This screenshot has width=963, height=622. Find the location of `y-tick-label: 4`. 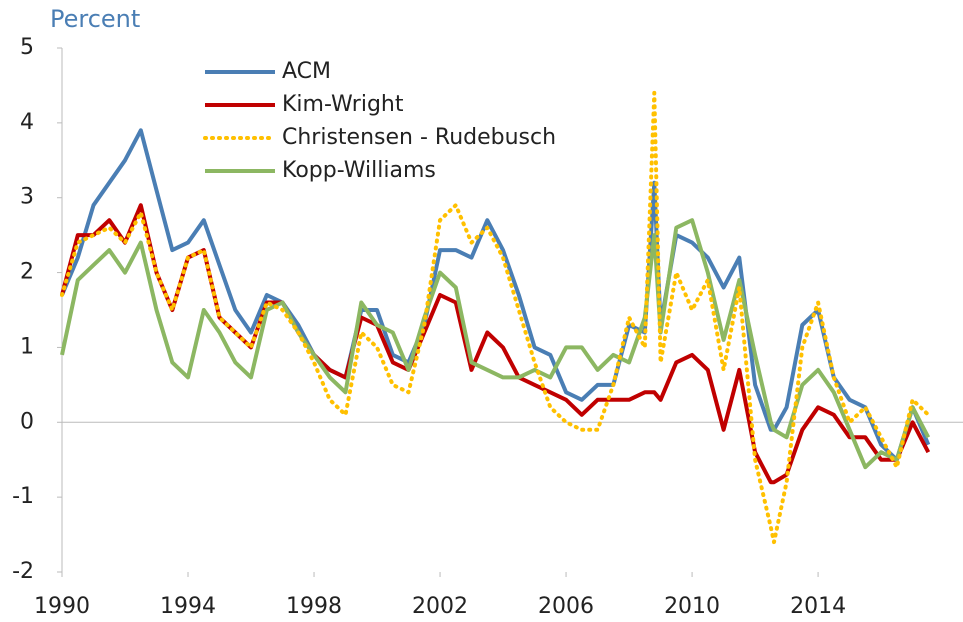

y-tick-label: 4 is located at coordinates (27, 122).